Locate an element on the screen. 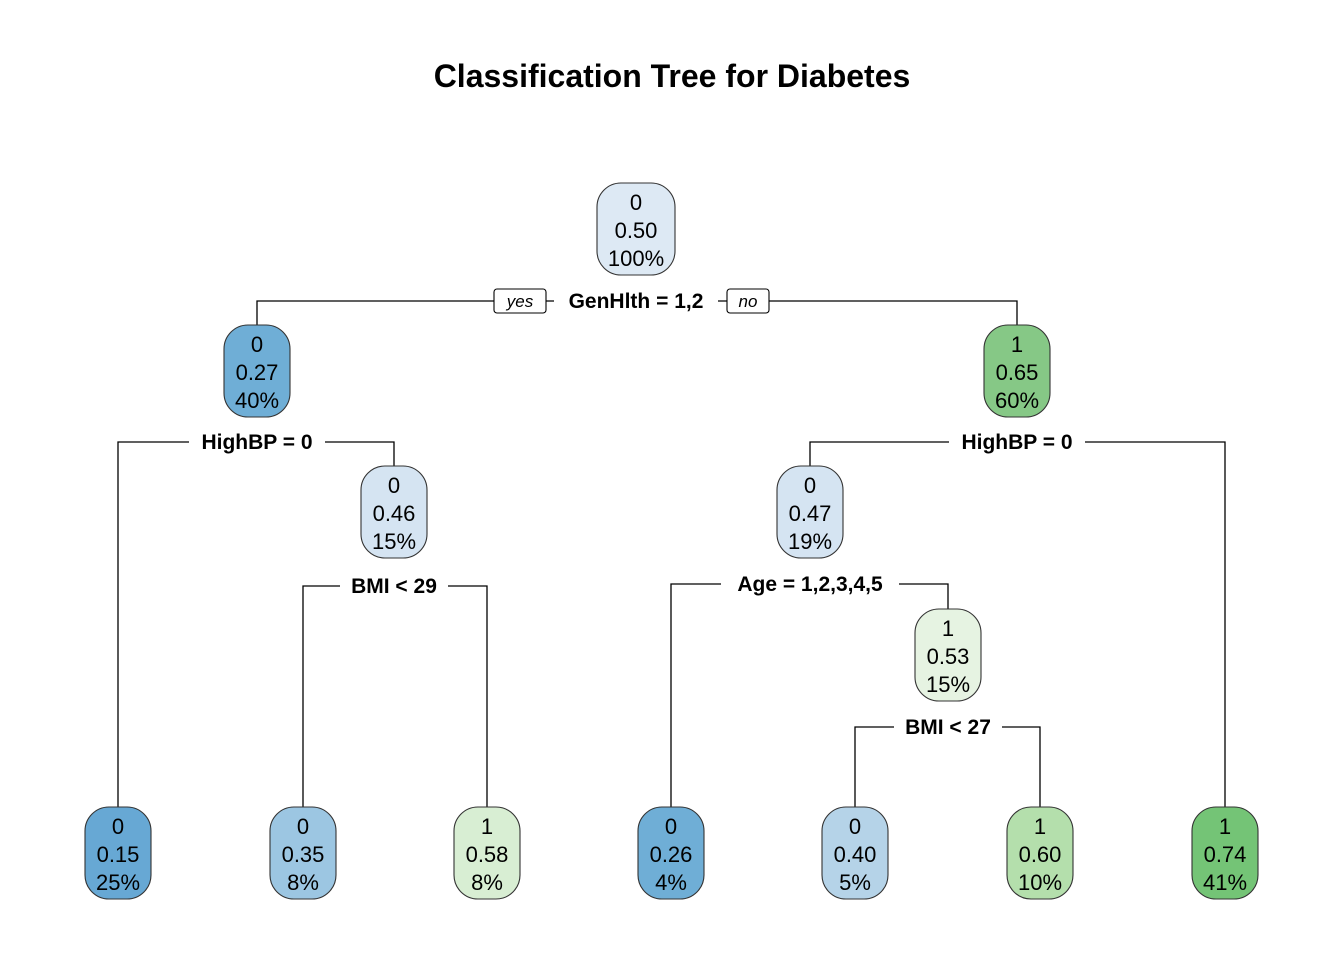  node-prob: 0.50 is located at coordinates (636, 230).